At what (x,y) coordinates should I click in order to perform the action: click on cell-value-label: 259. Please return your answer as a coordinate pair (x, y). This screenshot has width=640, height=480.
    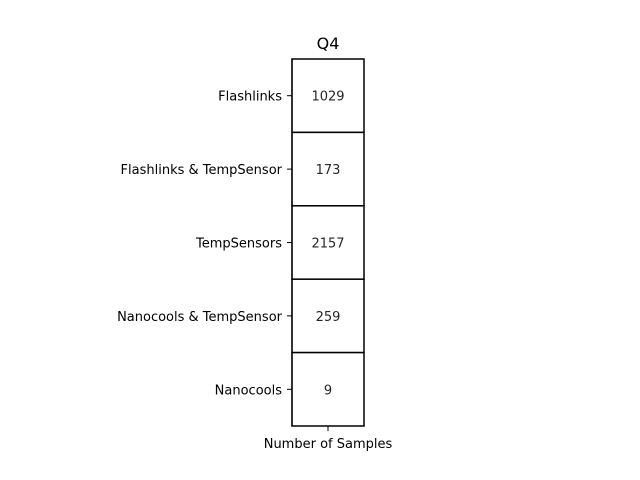
    Looking at the image, I should click on (328, 317).